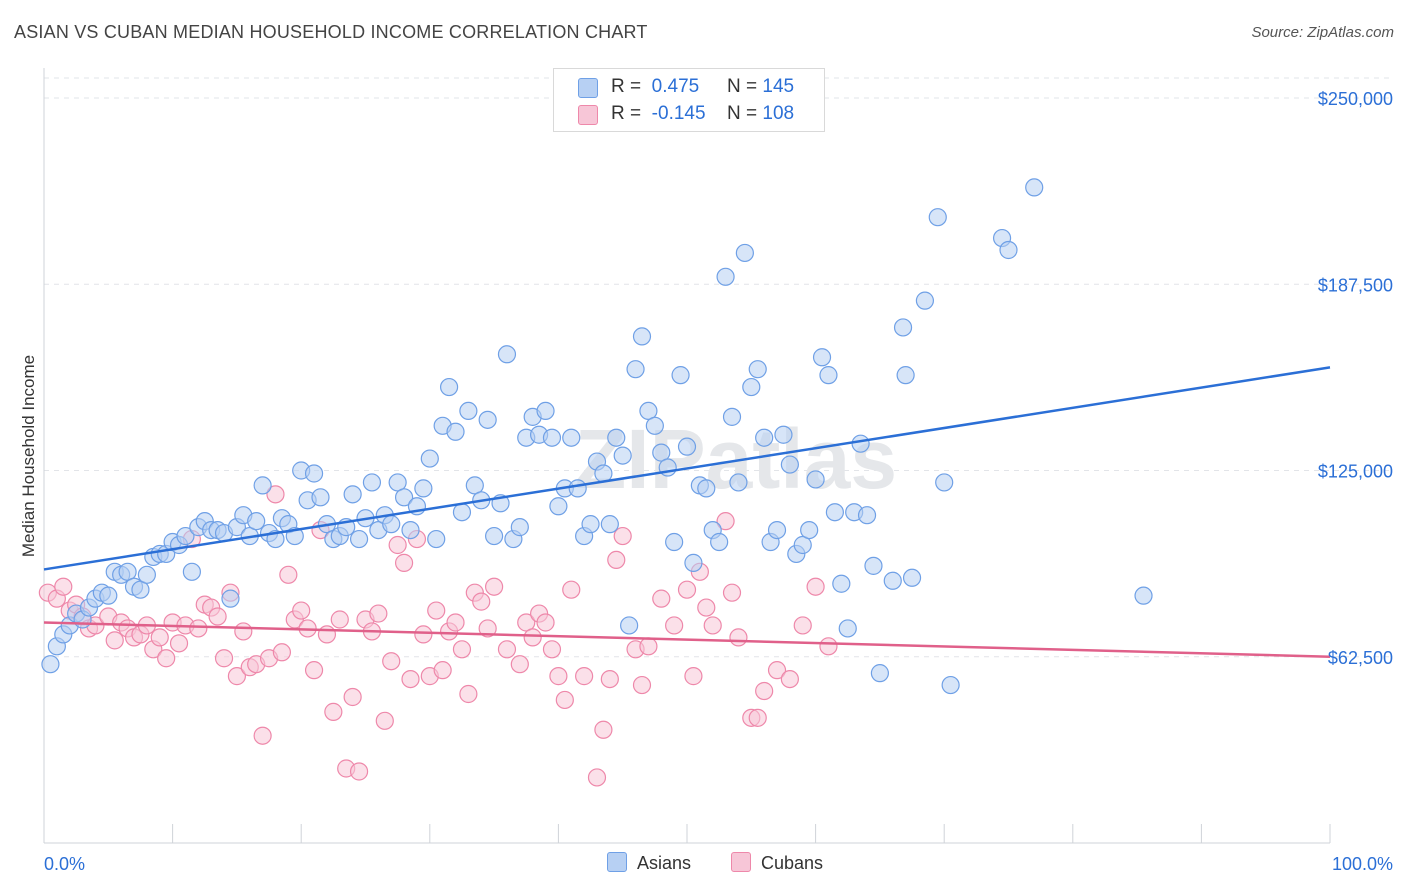 Image resolution: width=1406 pixels, height=892 pixels. What do you see at coordinates (689, 100) in the screenshot?
I see `stats-legend: R = 0.475 N = 145 R = -0.145 N = 108` at bounding box center [689, 100].